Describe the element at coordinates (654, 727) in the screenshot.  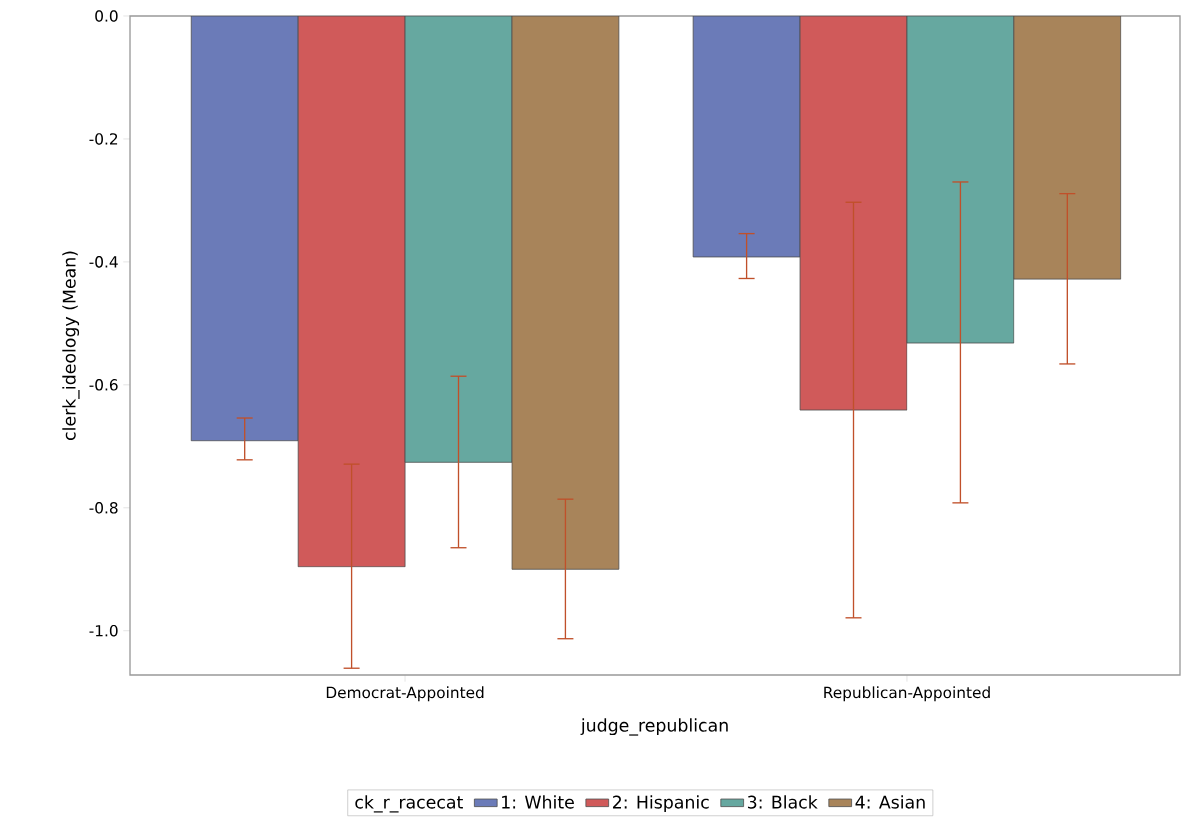
I see `x-axis-title: judge_republican` at that location.